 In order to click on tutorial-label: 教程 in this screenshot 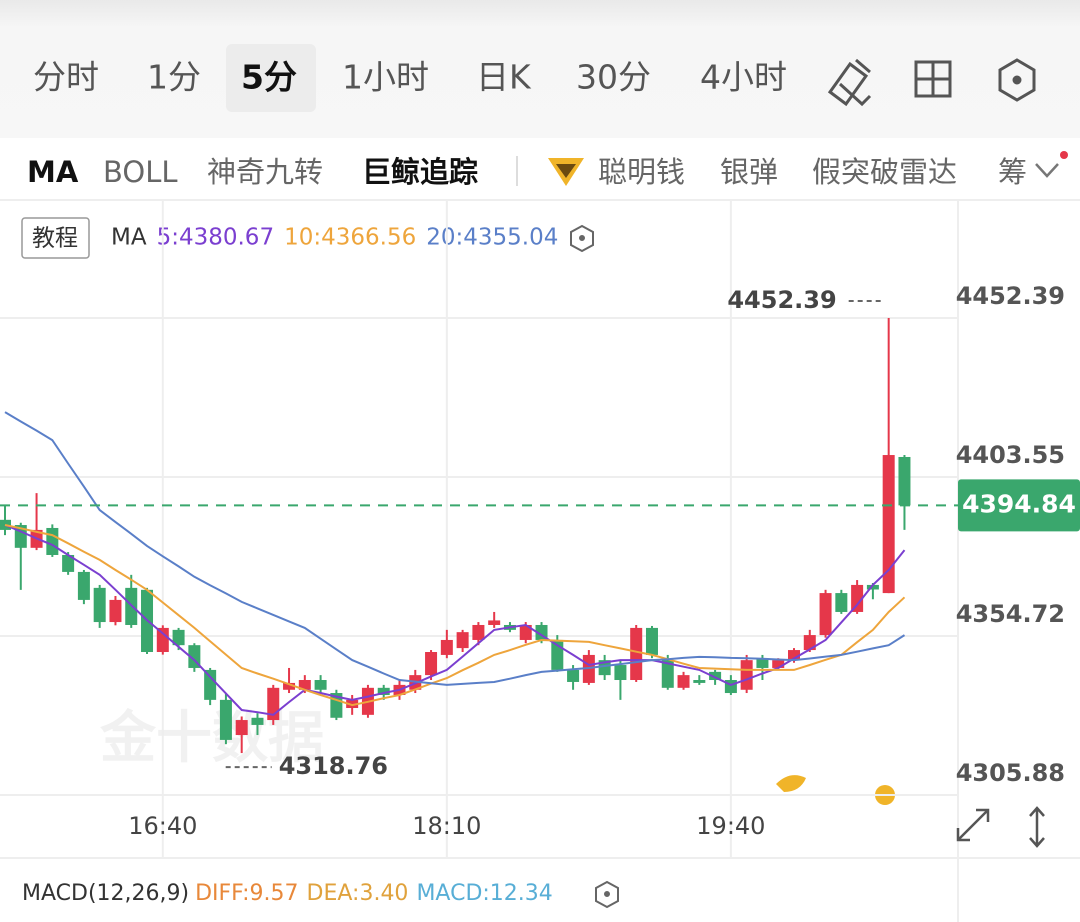, I will do `click(55, 239)`.